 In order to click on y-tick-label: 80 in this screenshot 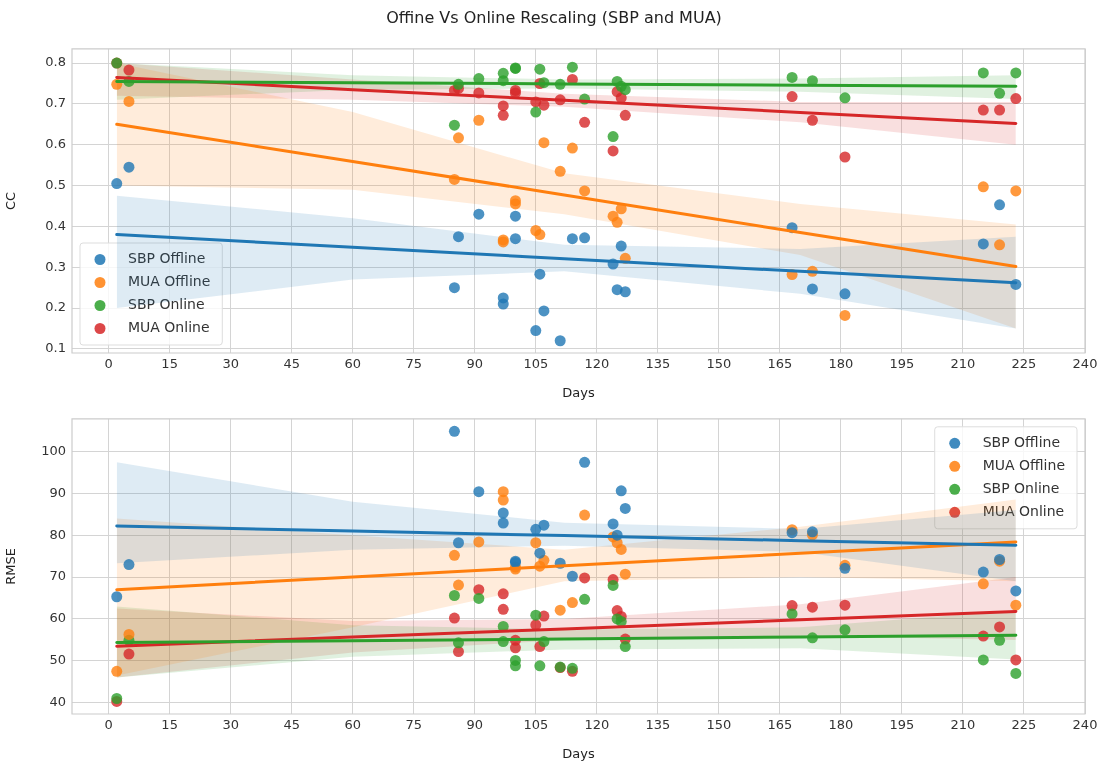, I will do `click(57, 534)`.